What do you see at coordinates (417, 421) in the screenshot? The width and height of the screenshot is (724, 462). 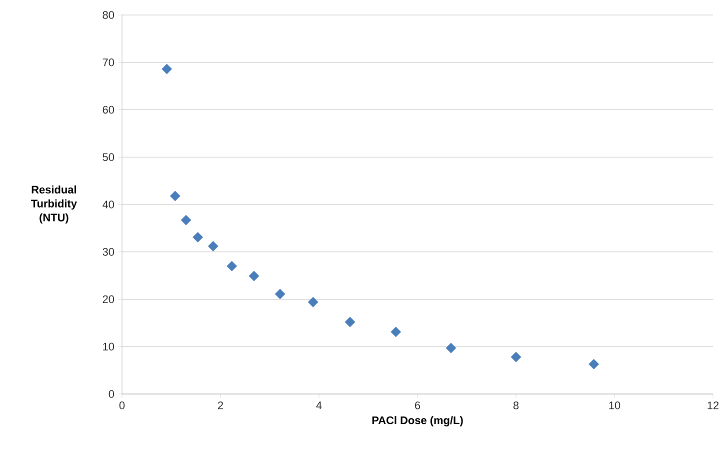 I see `x-axis-title: PACl Dose (mg/L)` at bounding box center [417, 421].